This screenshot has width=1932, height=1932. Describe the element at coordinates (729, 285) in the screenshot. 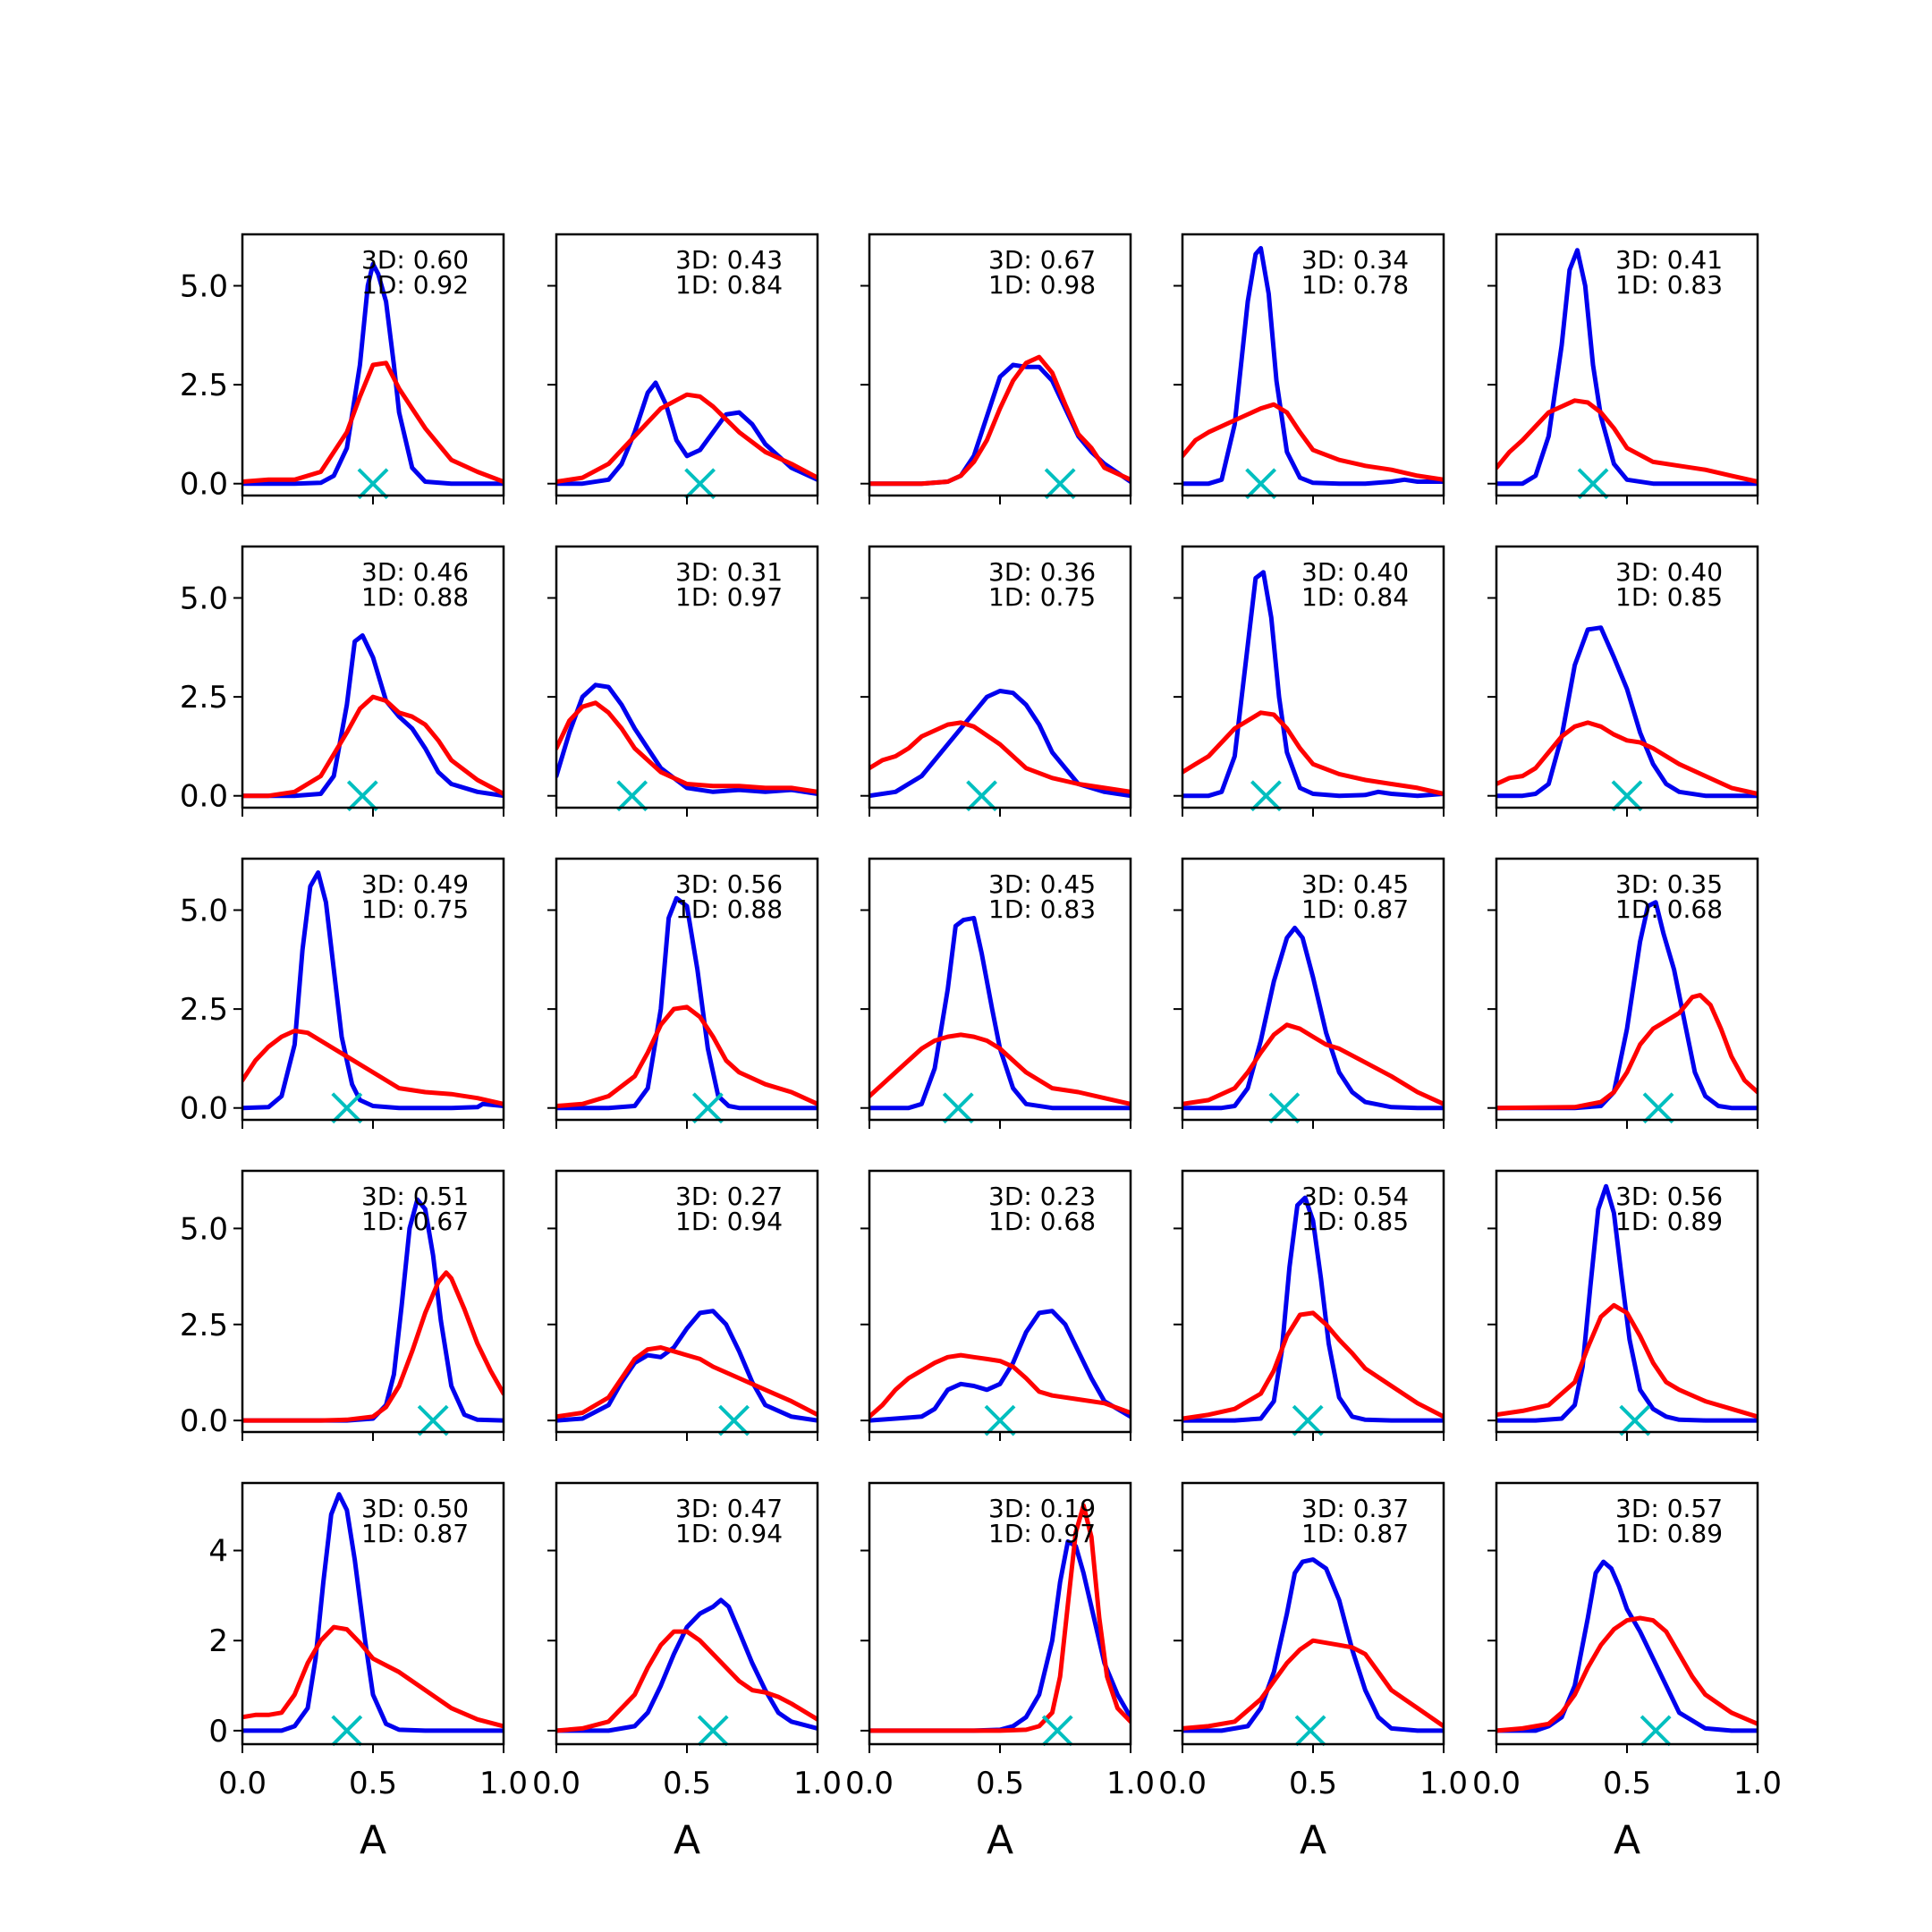

I see `annotation-1d: 1D: 0.84` at that location.